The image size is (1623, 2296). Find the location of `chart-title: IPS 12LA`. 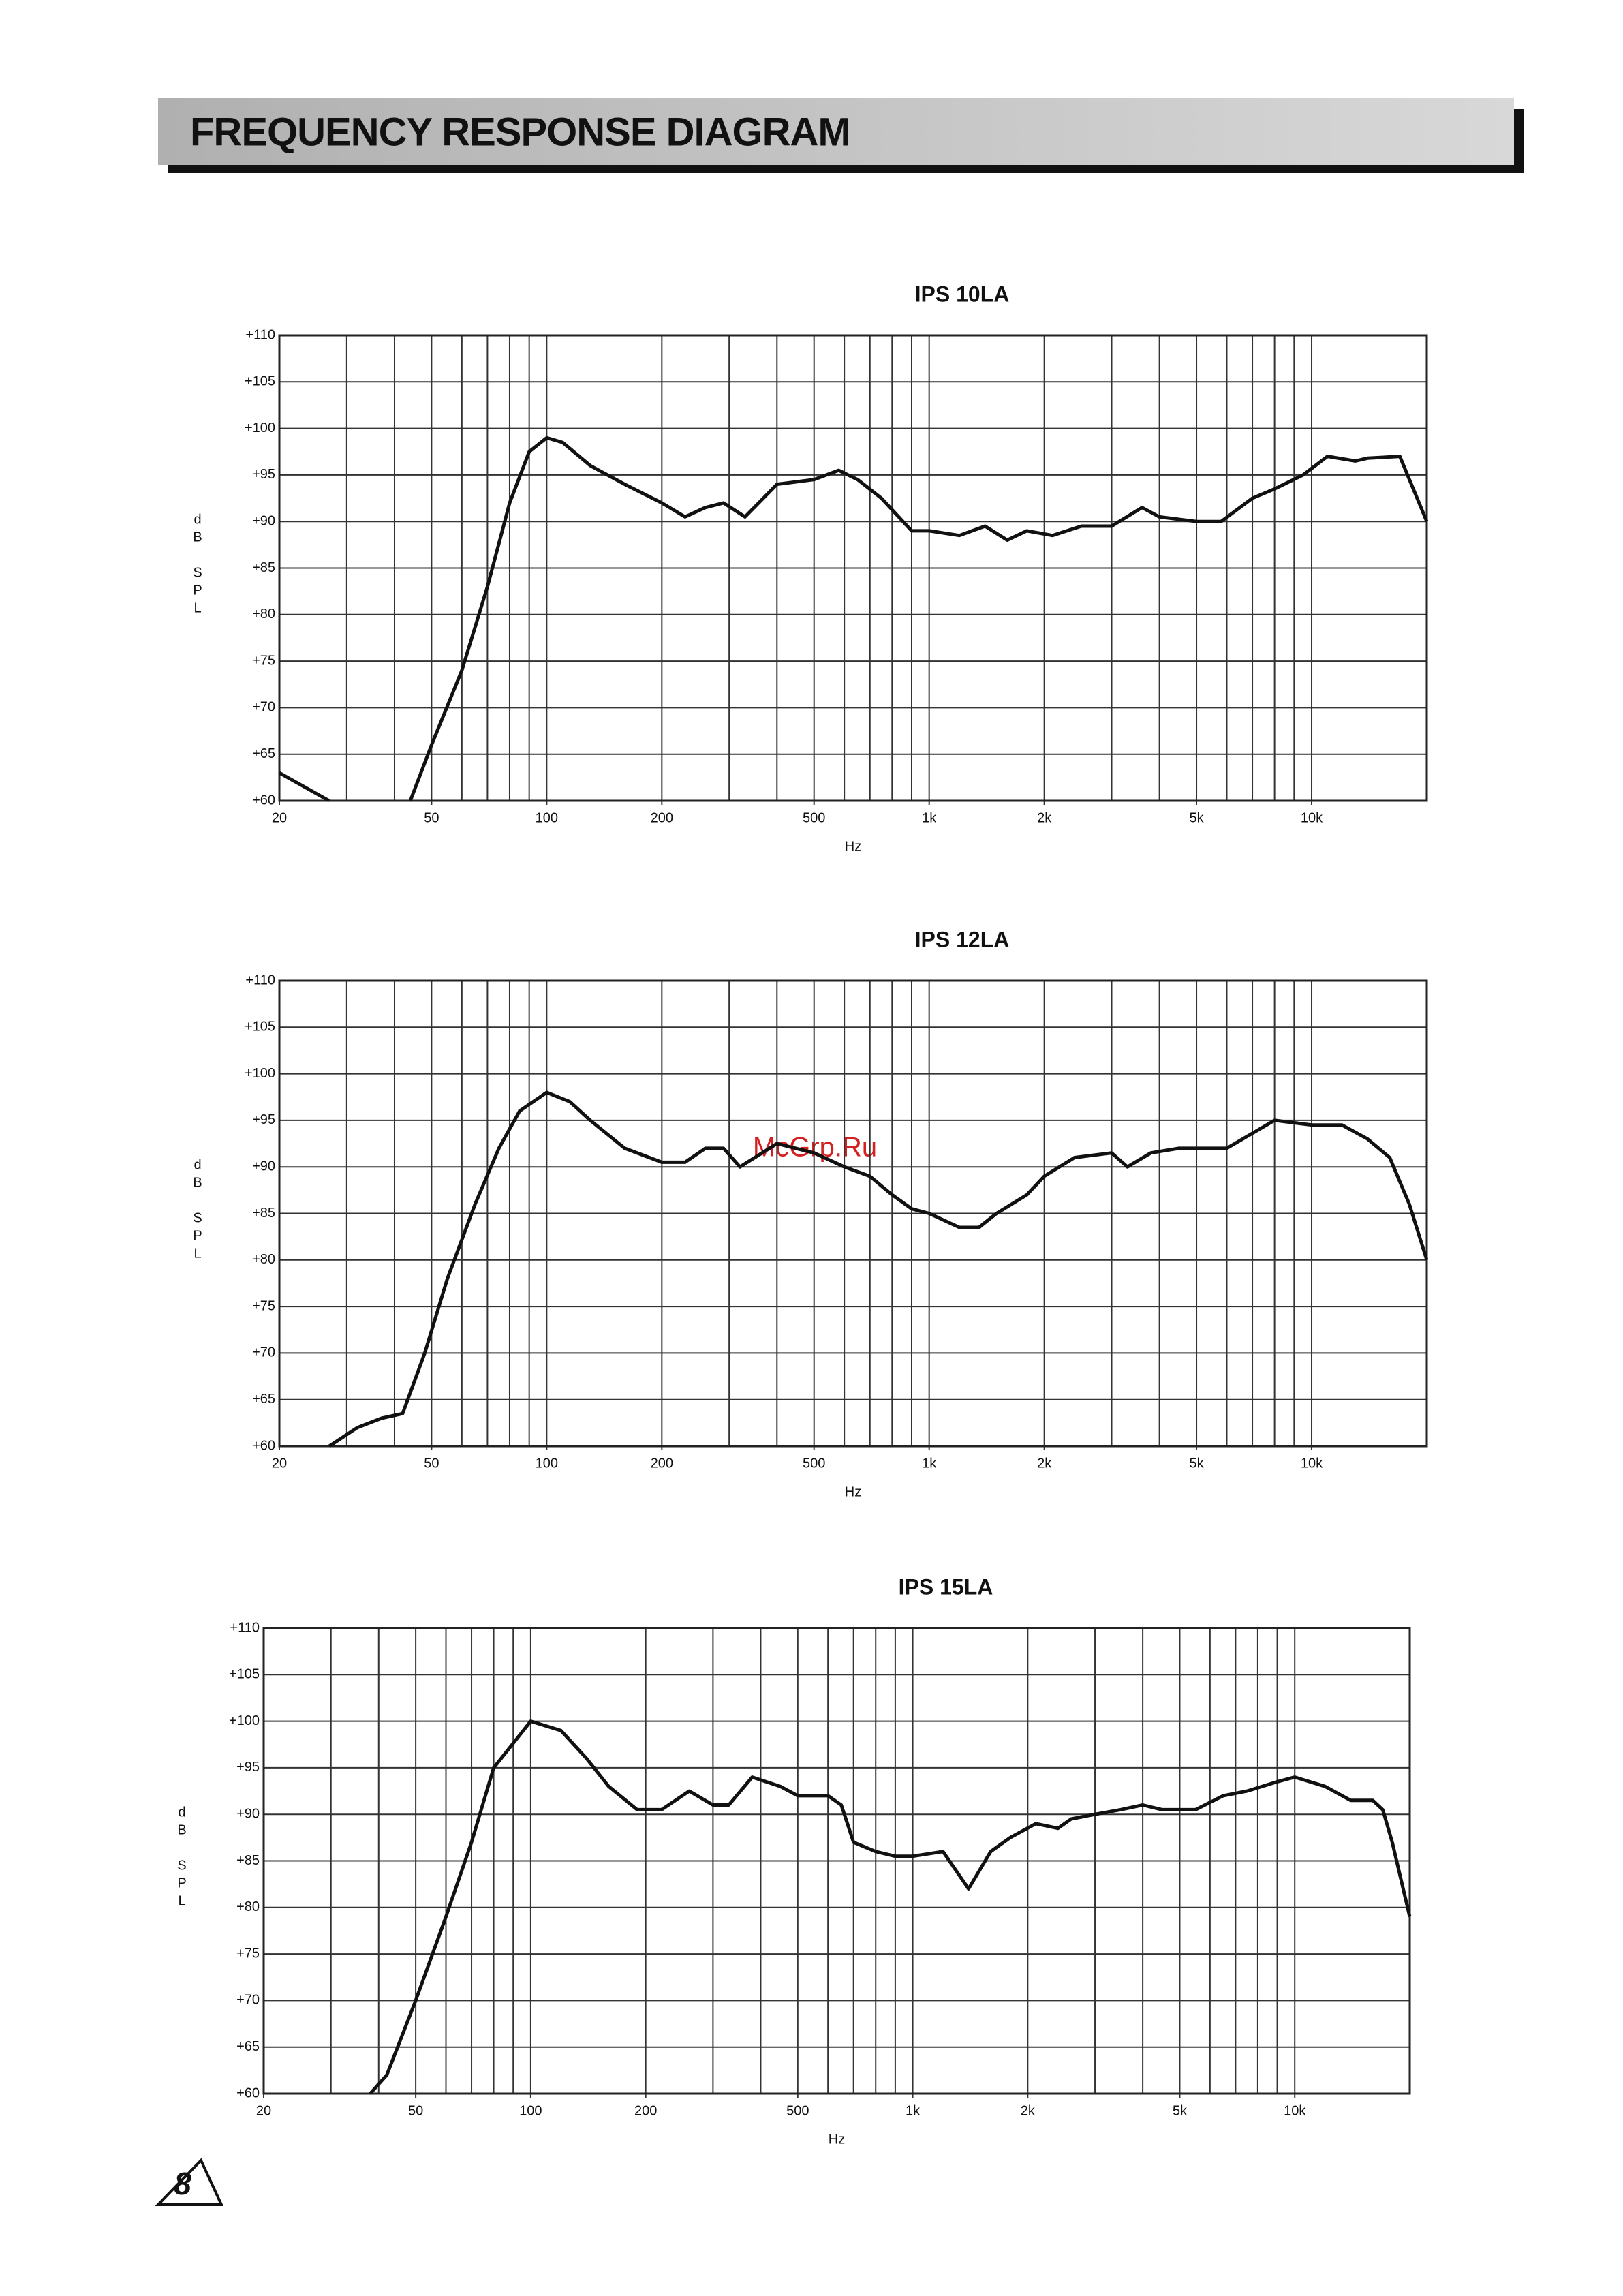

chart-title: IPS 12LA is located at coordinates (962, 939).